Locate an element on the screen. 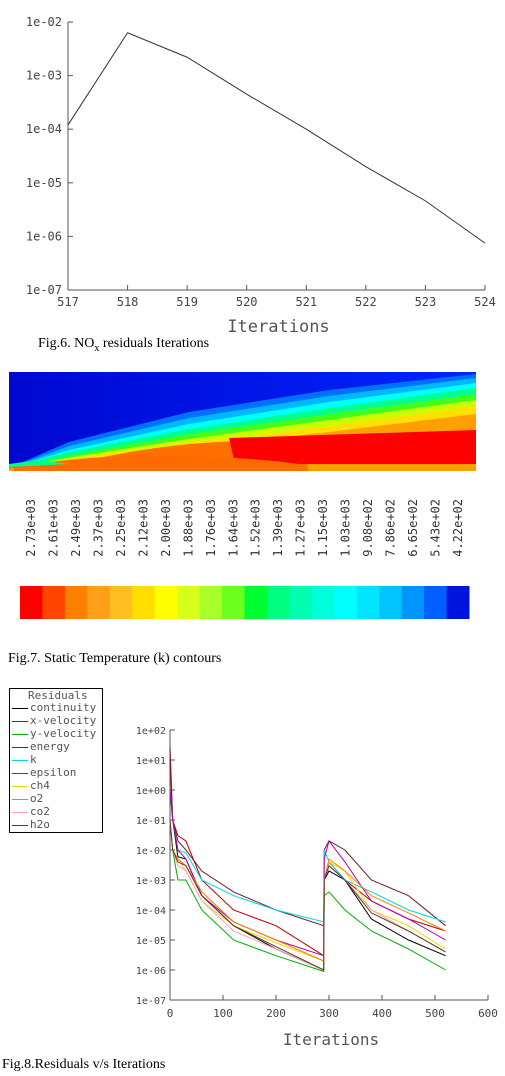 The width and height of the screenshot is (505, 1076). legend-label: 2.49e+03 is located at coordinates (76, 528).